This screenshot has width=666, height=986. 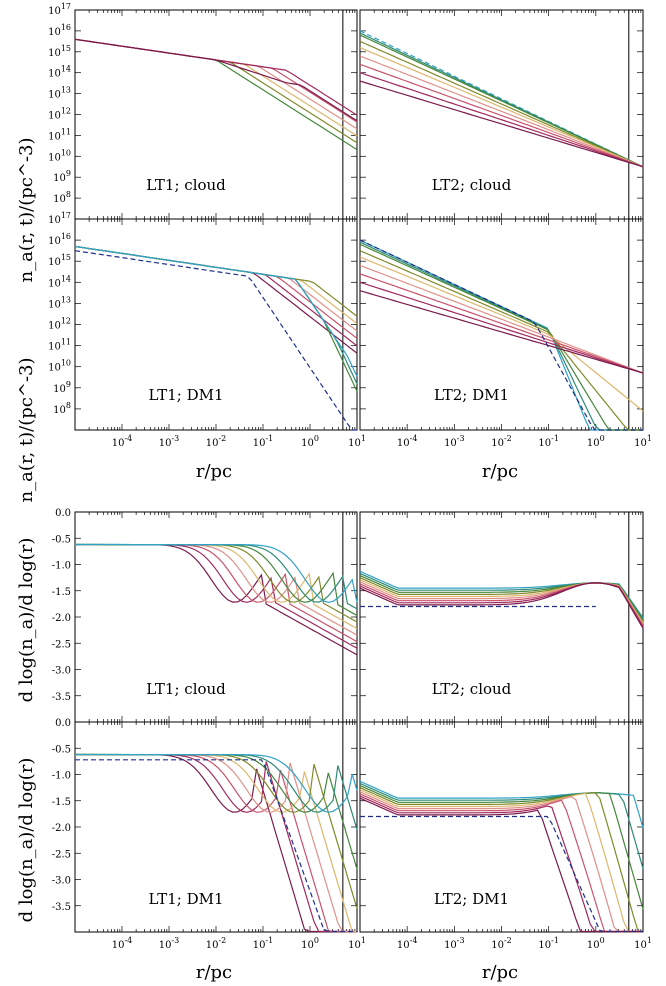 I want to click on panel-label: LT1; cloud, so click(x=186, y=689).